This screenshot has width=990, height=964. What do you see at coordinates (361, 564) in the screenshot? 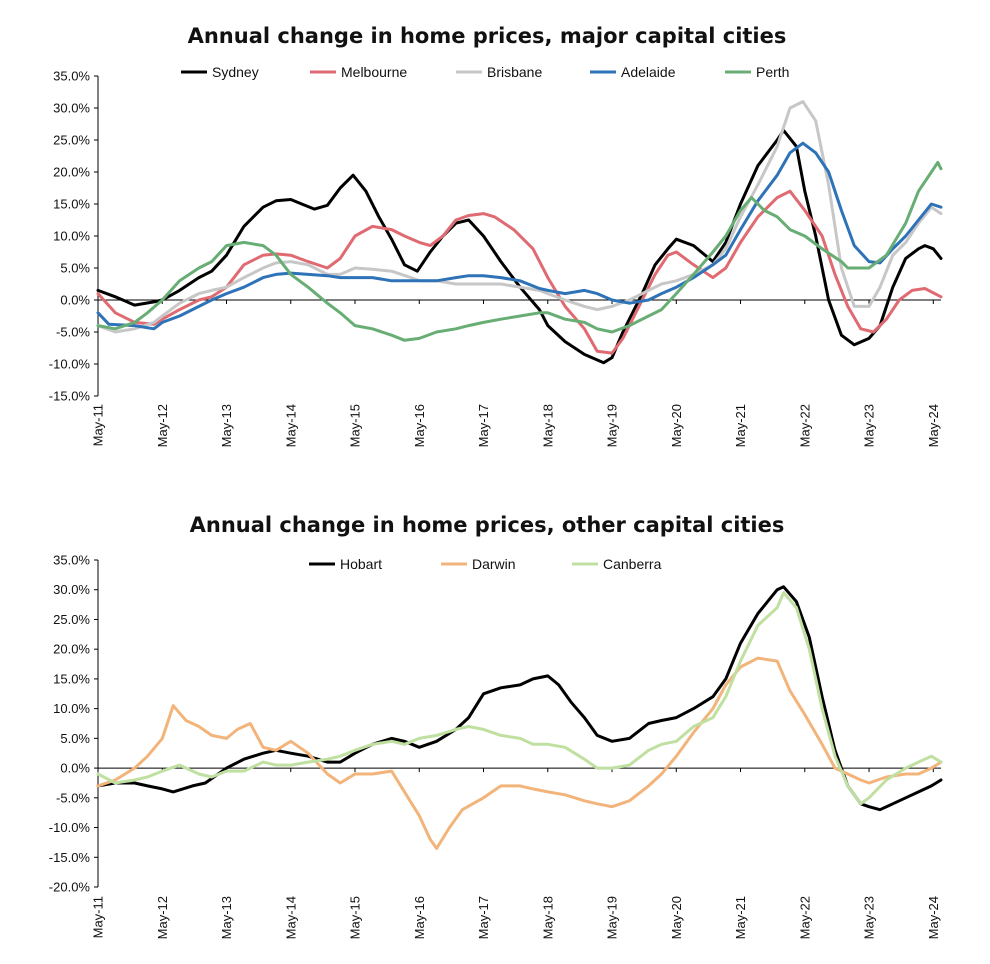
I see `legend-label-hobart: Hobart` at bounding box center [361, 564].